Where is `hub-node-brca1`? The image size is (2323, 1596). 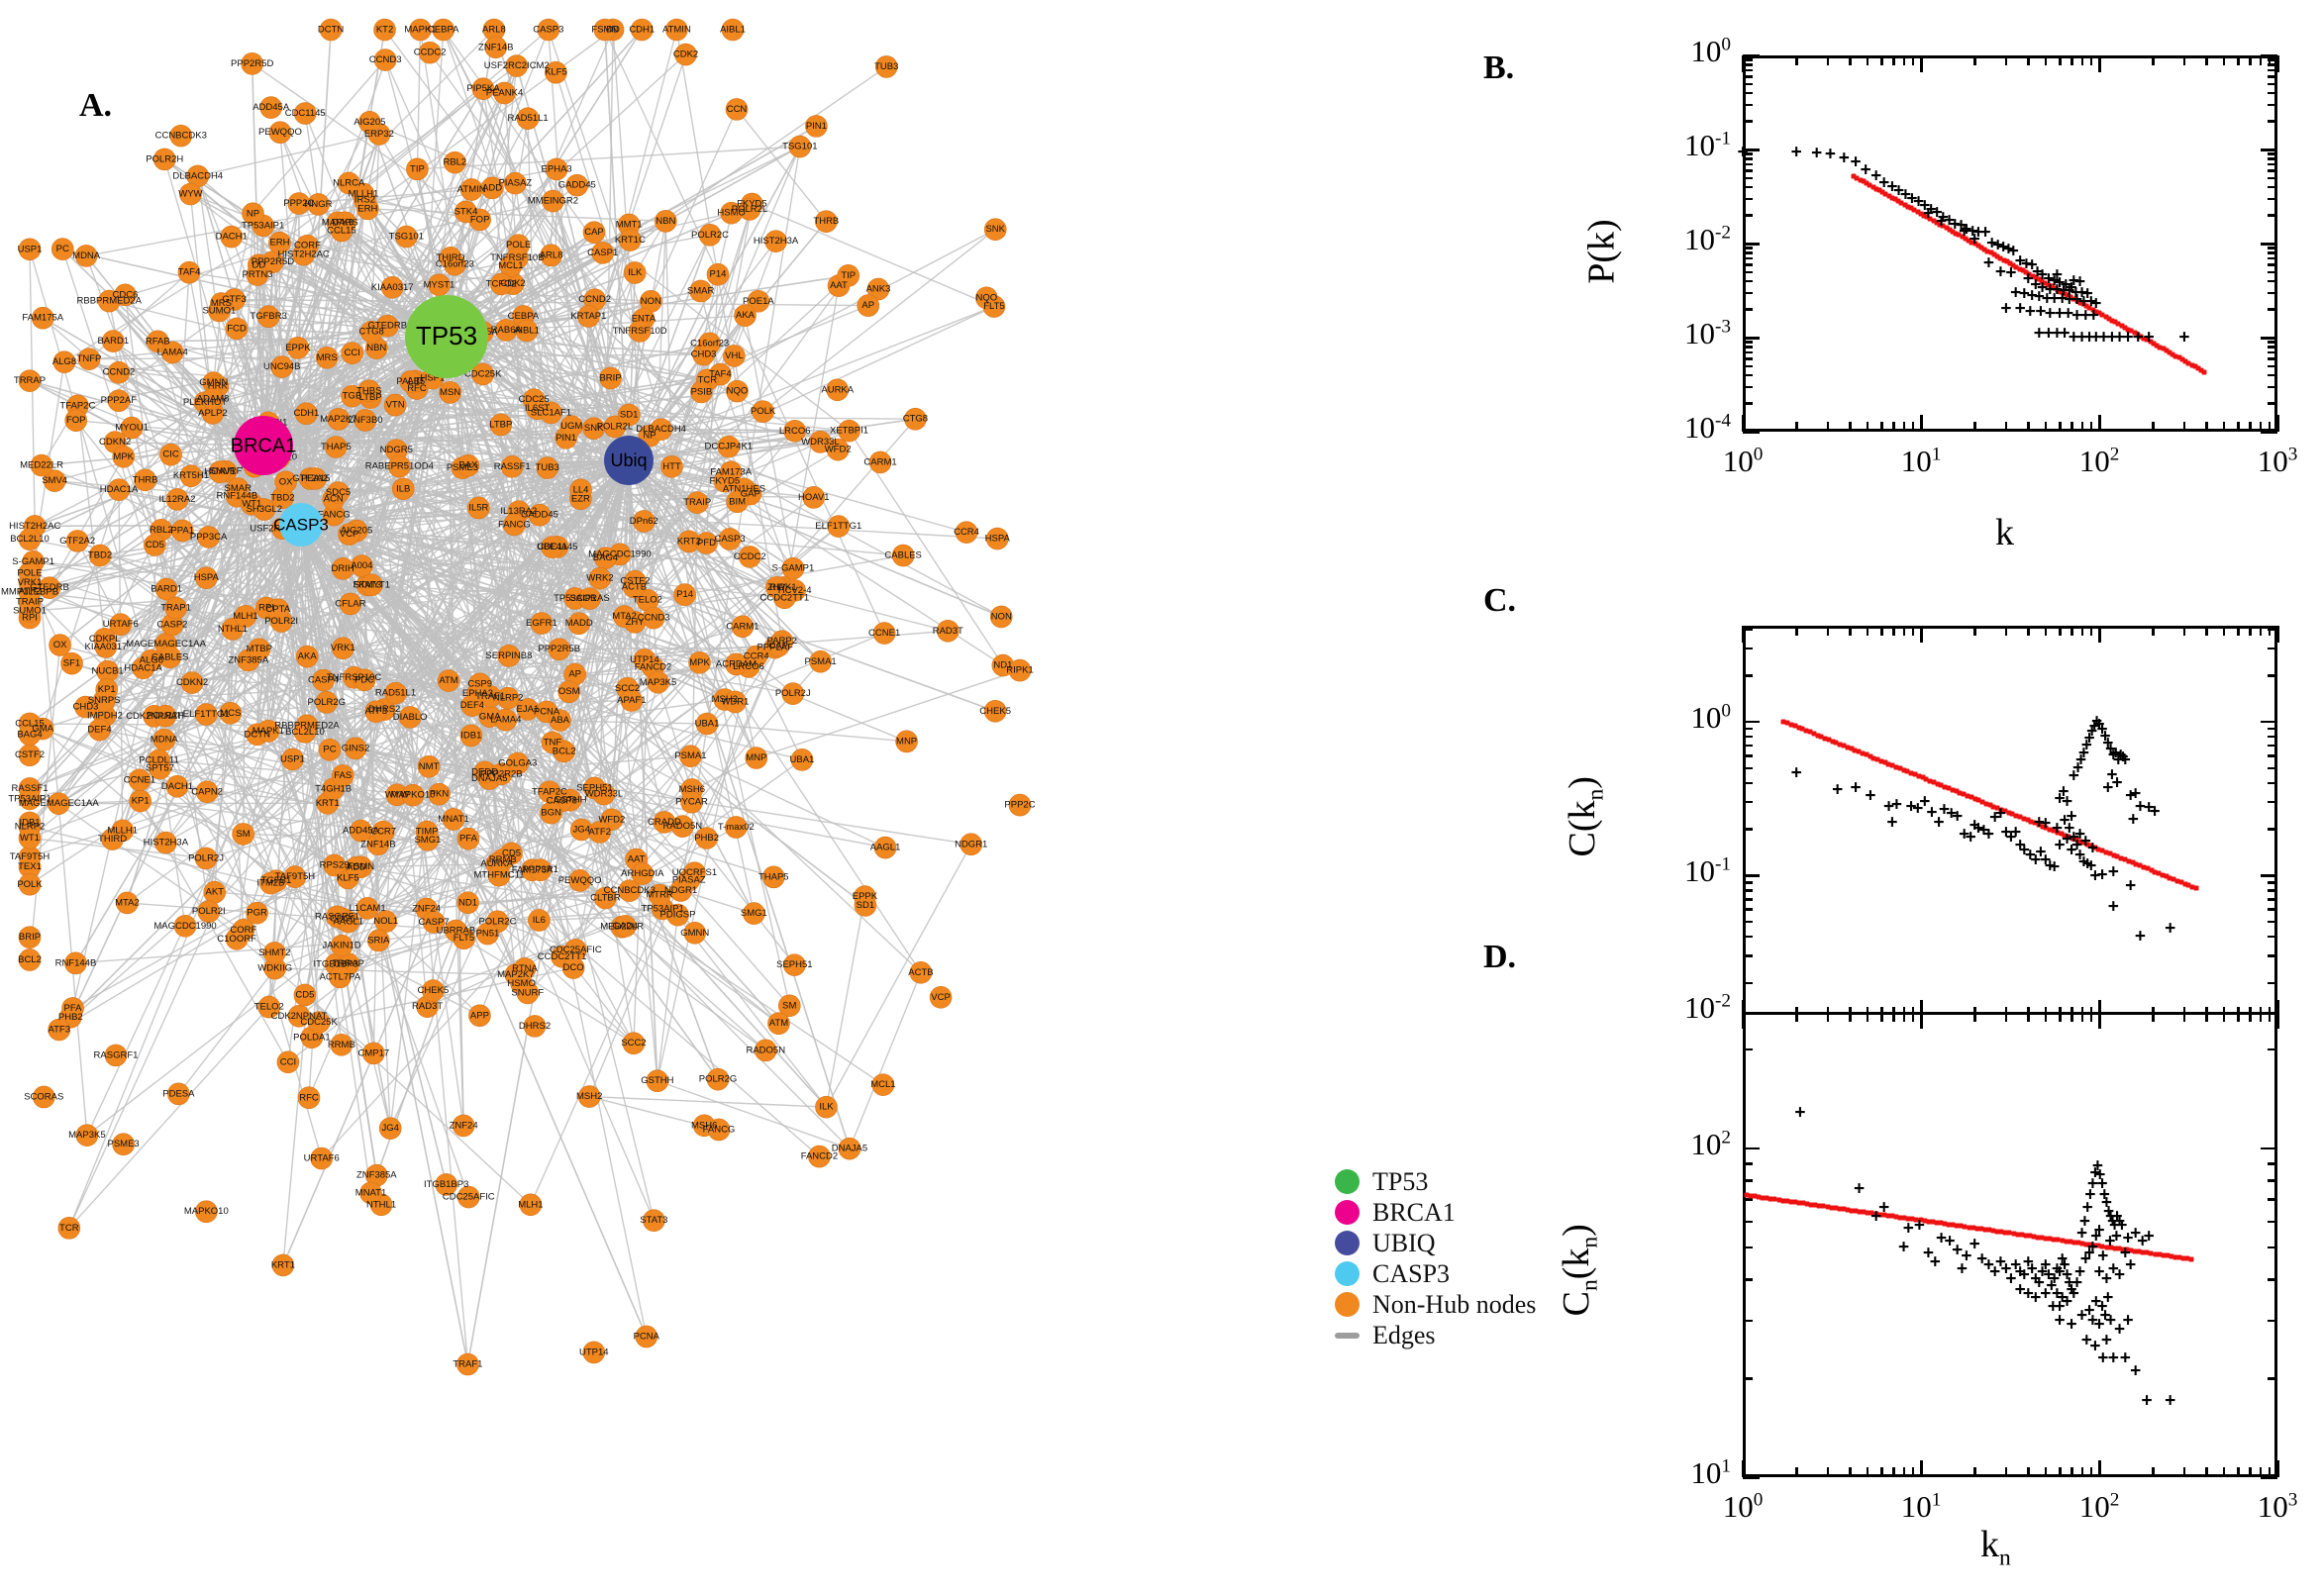
hub-node-brca1 is located at coordinates (263, 445).